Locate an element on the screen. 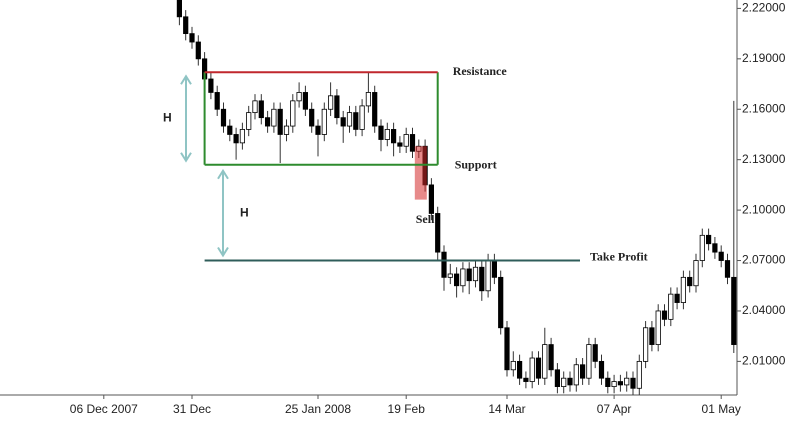 This screenshot has height=431, width=800. take-profit-label: Take Profit is located at coordinates (619, 256).